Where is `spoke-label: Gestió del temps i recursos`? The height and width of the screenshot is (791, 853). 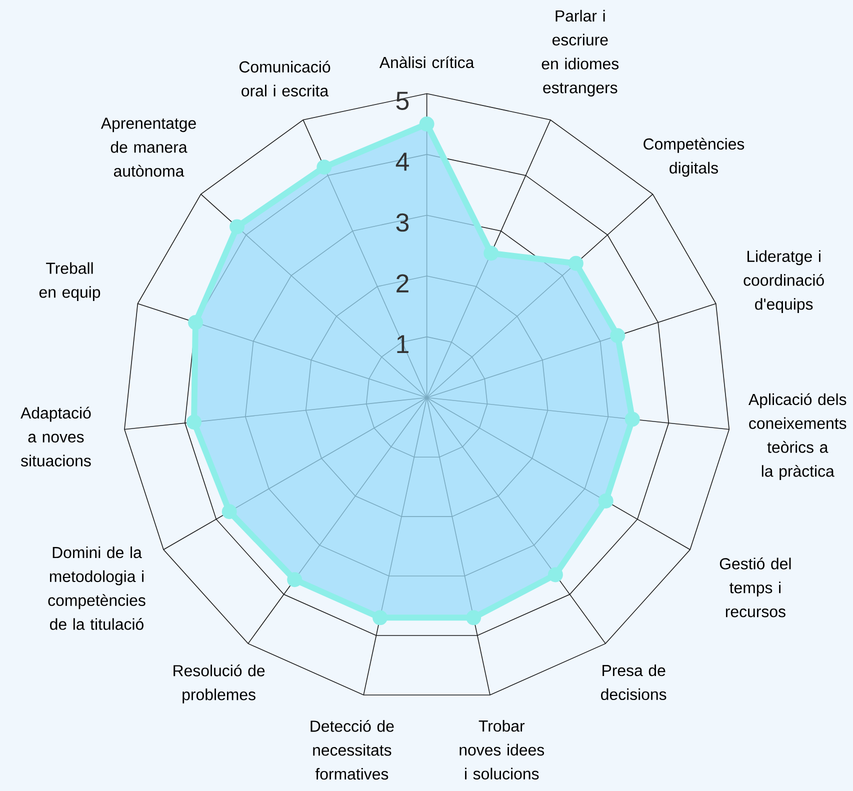 spoke-label: Gestió del temps i recursos is located at coordinates (755, 588).